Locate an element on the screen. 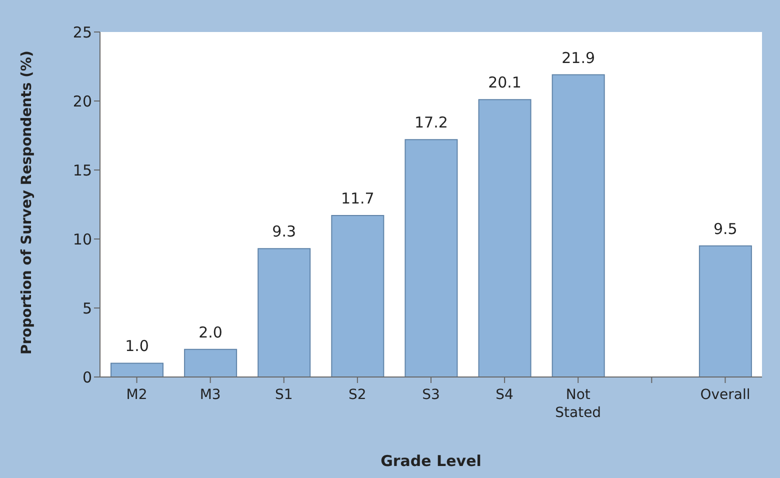 The height and width of the screenshot is (478, 780). data-label: 2.0 is located at coordinates (210, 332).